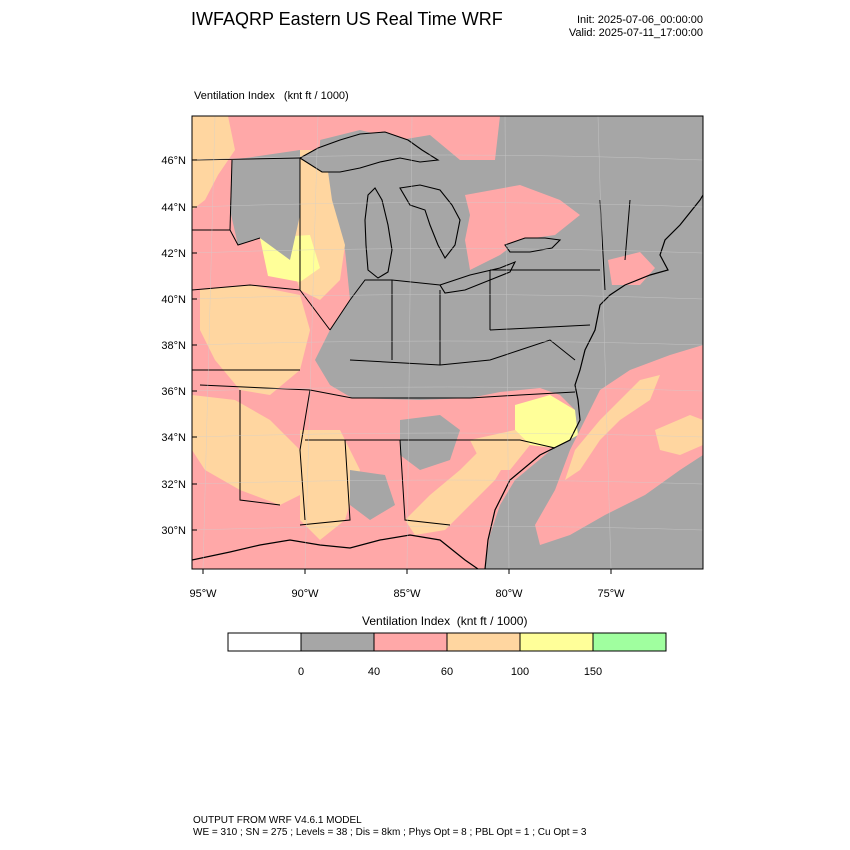  I want to click on field-region-atlantic-pink, so click(619, 445).